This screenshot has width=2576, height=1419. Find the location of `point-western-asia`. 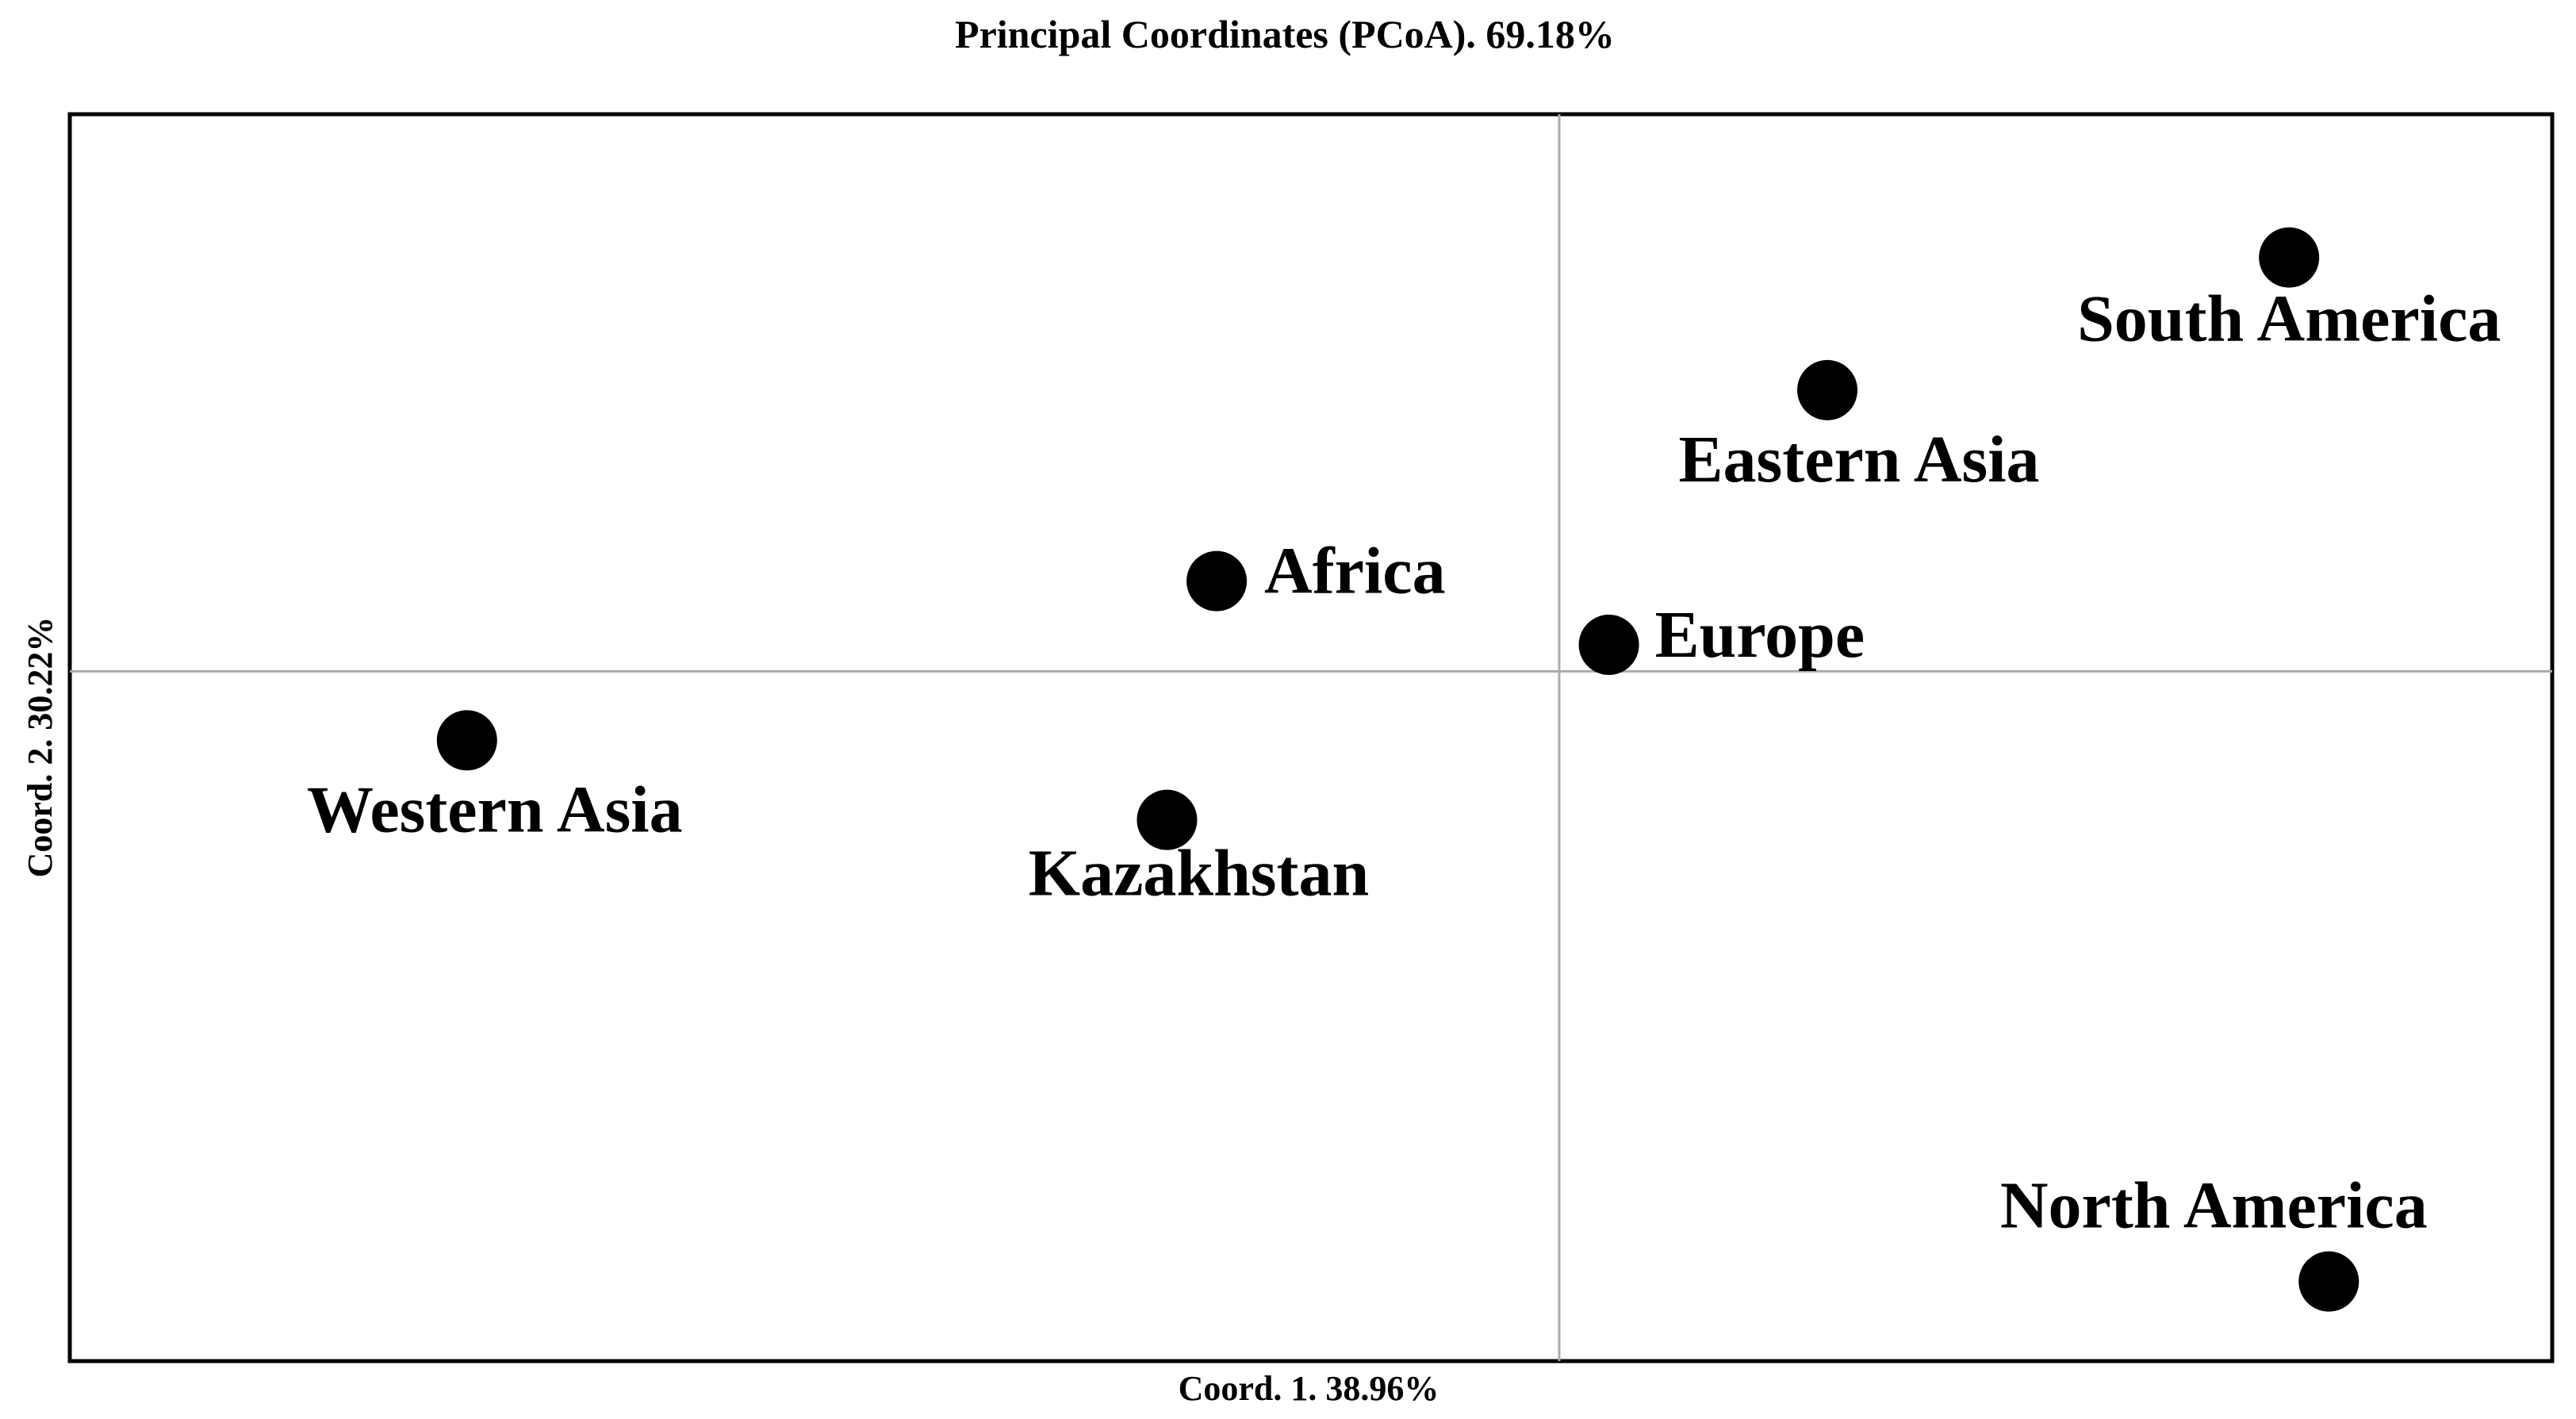

point-western-asia is located at coordinates (467, 740).